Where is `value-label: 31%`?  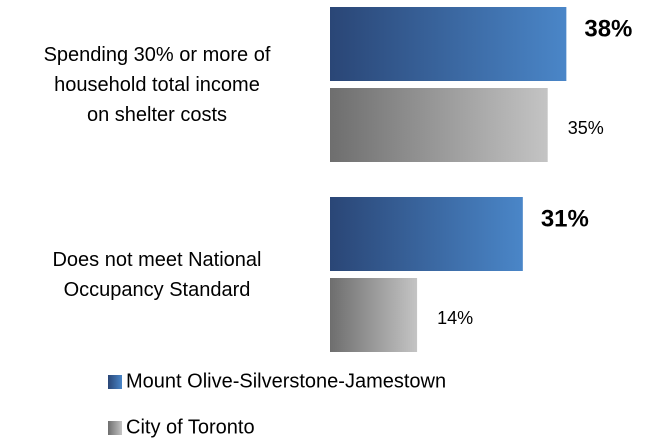 value-label: 31% is located at coordinates (565, 218).